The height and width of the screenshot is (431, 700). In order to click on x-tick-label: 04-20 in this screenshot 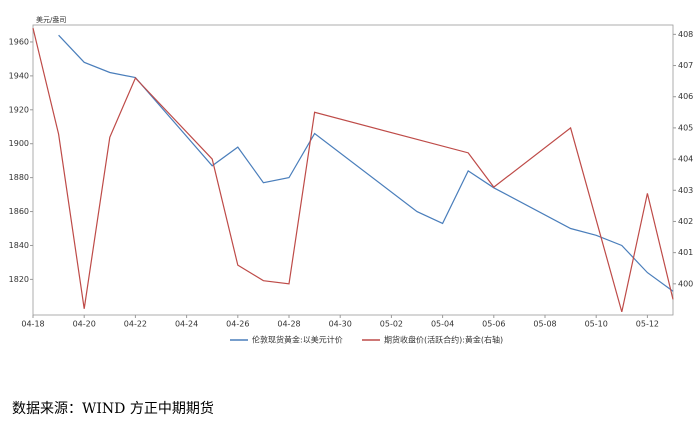, I will do `click(84, 324)`.